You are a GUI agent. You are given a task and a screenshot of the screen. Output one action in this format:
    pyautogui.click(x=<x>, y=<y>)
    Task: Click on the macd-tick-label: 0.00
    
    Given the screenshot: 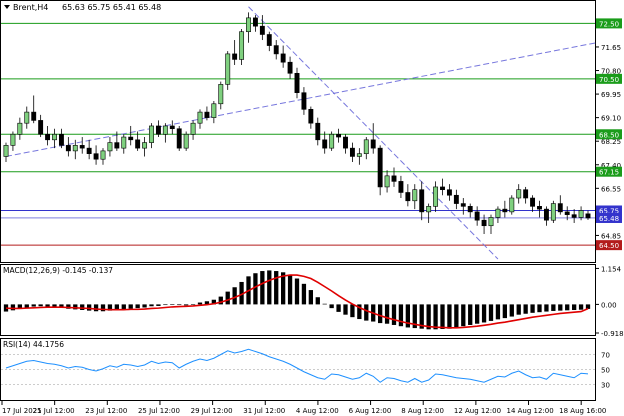 What is the action you would take?
    pyautogui.click(x=609, y=305)
    